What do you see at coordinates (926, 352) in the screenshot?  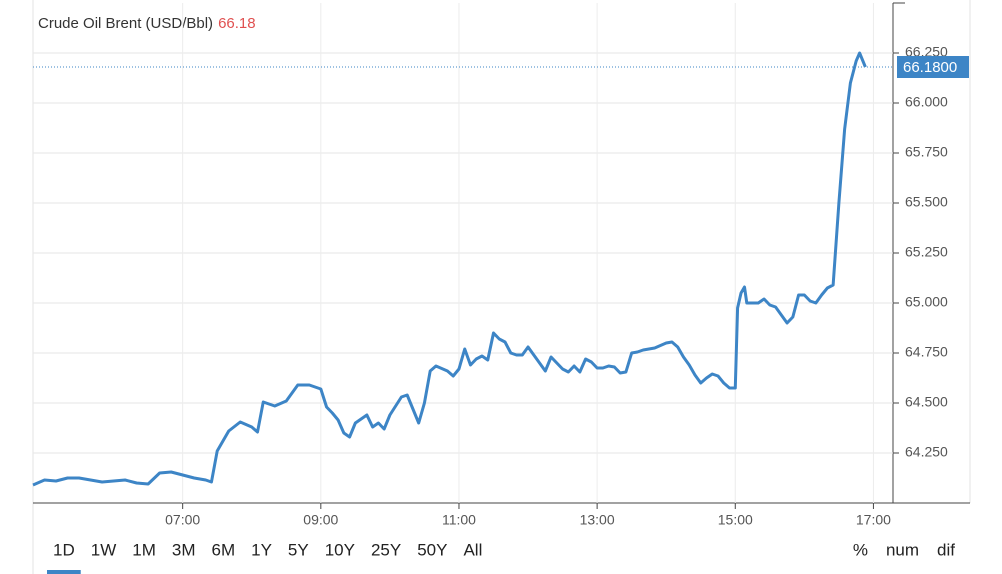 I see `y-tick-label: 64.750` at bounding box center [926, 352].